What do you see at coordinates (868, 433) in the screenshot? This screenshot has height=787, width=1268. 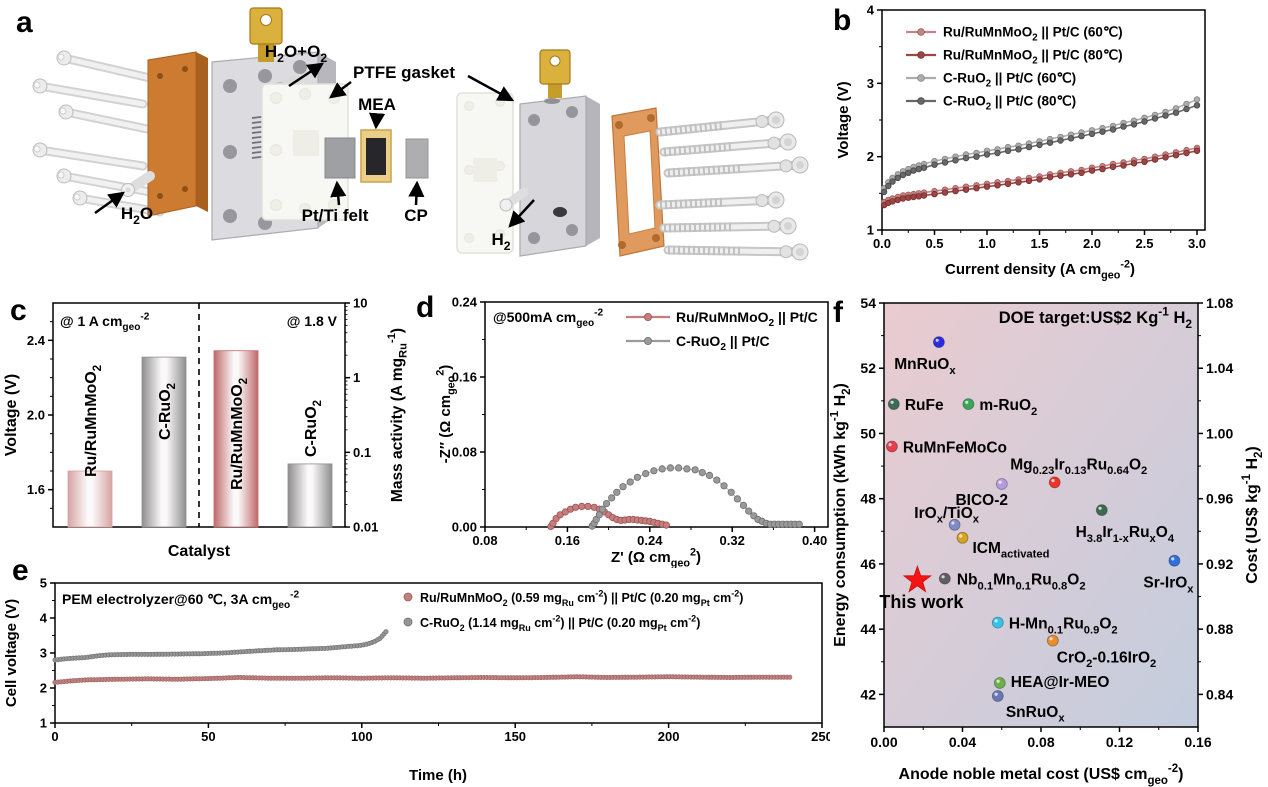 I see `y-tick-label: 50` at bounding box center [868, 433].